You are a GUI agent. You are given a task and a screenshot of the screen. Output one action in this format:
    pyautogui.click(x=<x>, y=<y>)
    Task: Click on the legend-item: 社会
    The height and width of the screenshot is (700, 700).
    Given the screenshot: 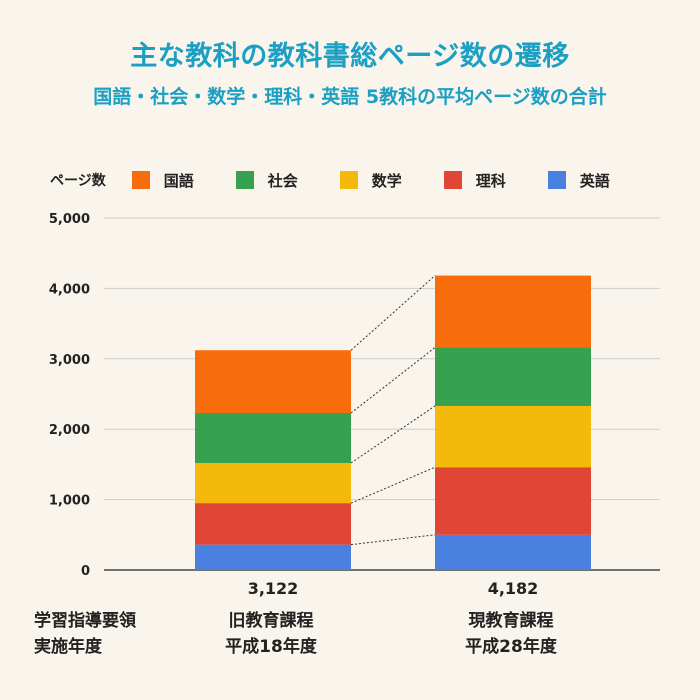 What is the action you would take?
    pyautogui.click(x=266, y=180)
    